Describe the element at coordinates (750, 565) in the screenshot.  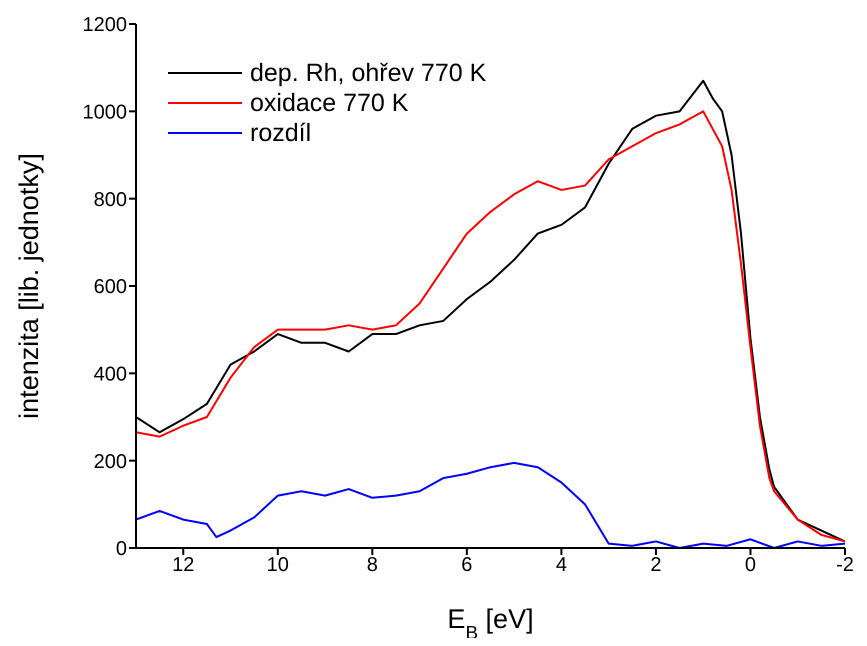
I see `x-tick-label: 0` at that location.